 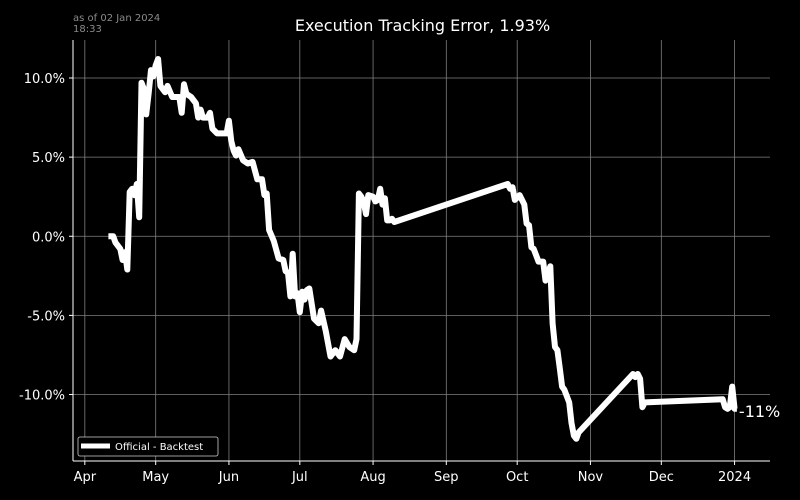 I want to click on legend-box, so click(x=148, y=446).